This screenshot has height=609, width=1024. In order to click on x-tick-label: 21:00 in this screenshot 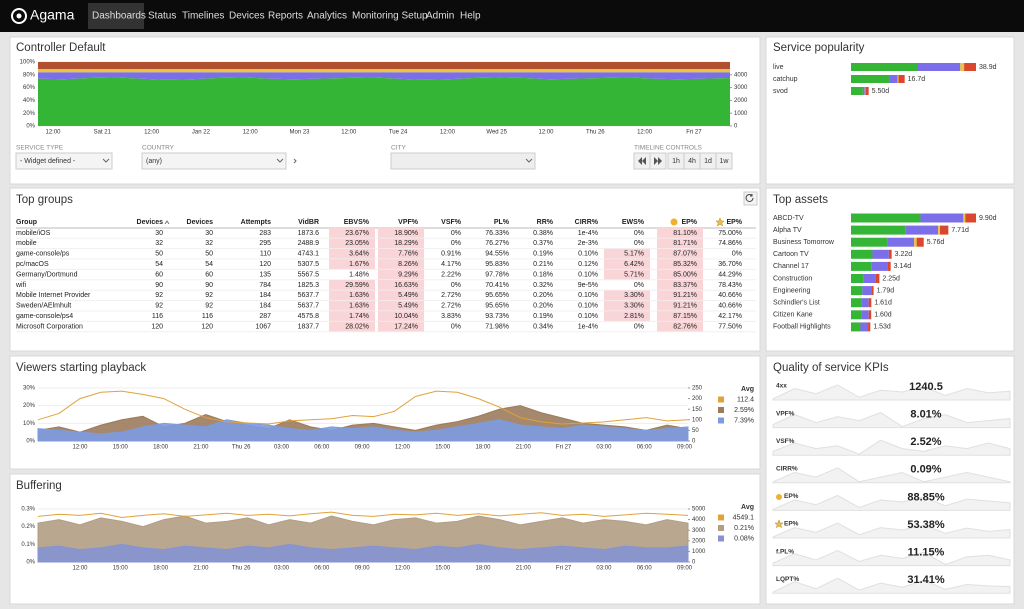, I will do `click(201, 448)`.